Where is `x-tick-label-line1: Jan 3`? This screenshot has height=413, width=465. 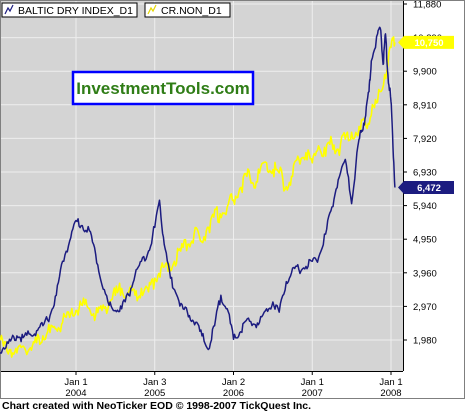
x-tick-label-line1: Jan 3 is located at coordinates (154, 382).